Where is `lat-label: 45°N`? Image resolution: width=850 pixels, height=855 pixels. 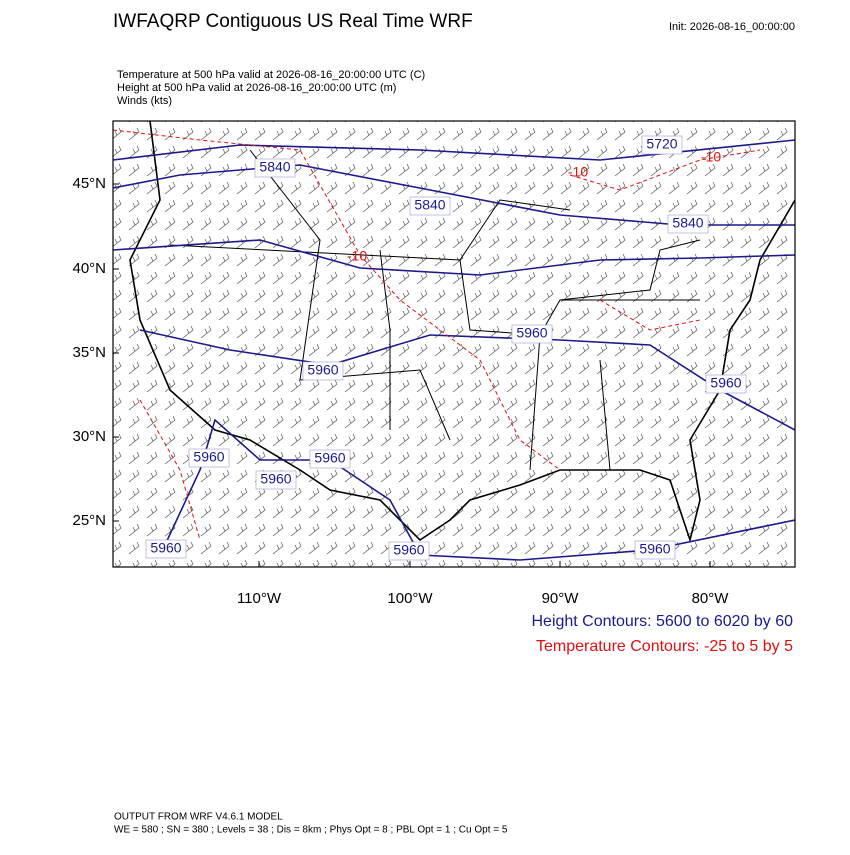 lat-label: 45°N is located at coordinates (89, 183).